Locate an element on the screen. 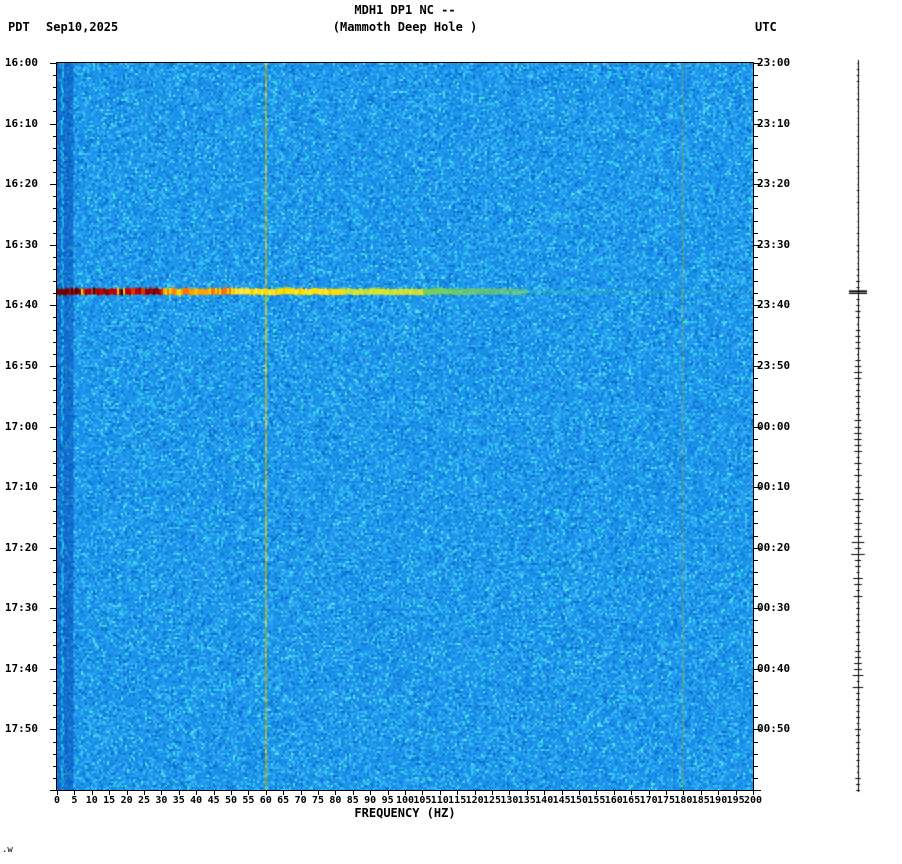 The width and height of the screenshot is (902, 864). x-axis-tick-label: 25 is located at coordinates (144, 800).